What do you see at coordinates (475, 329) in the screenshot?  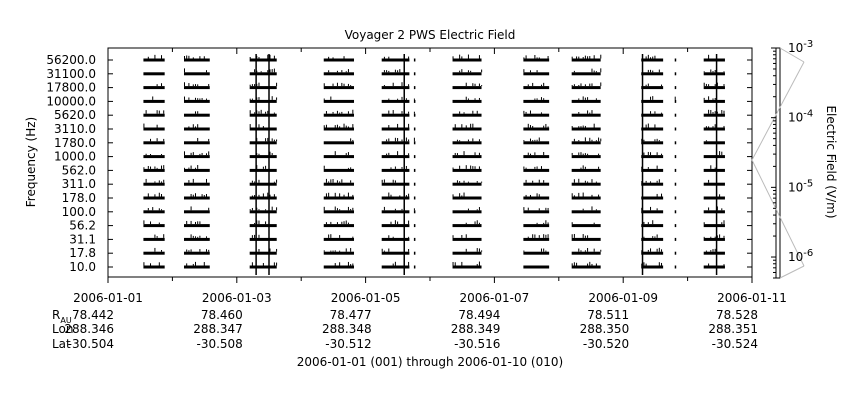 I see `ephemeris-value: 288.349` at bounding box center [475, 329].